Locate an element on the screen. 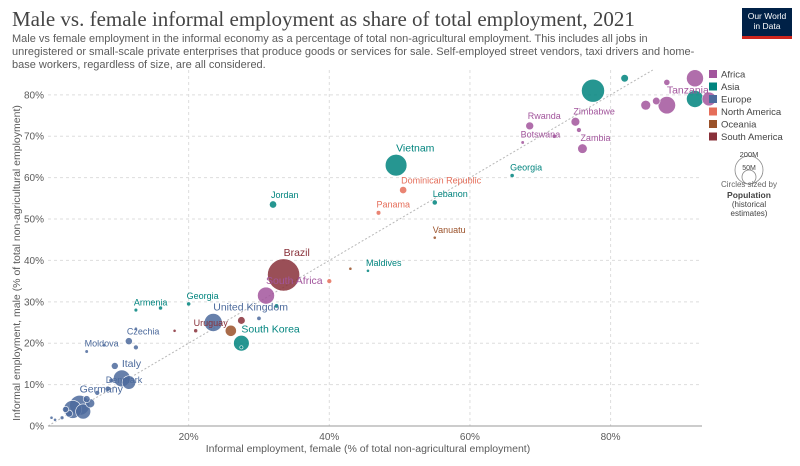 This screenshot has height=466, width=800. logo-accent-bar is located at coordinates (767, 37).